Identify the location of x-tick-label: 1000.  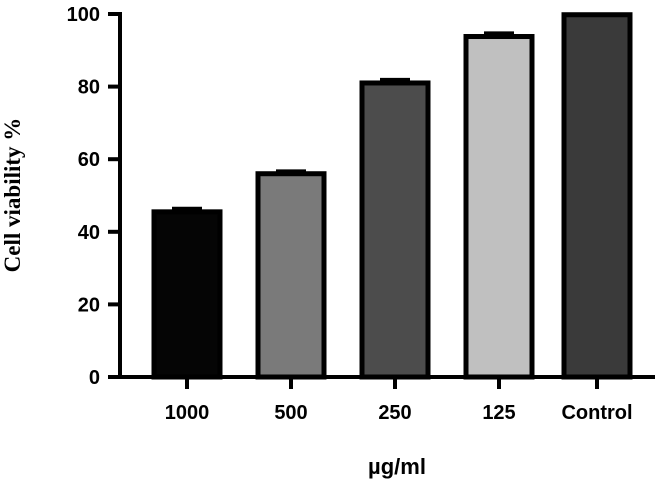
(187, 413).